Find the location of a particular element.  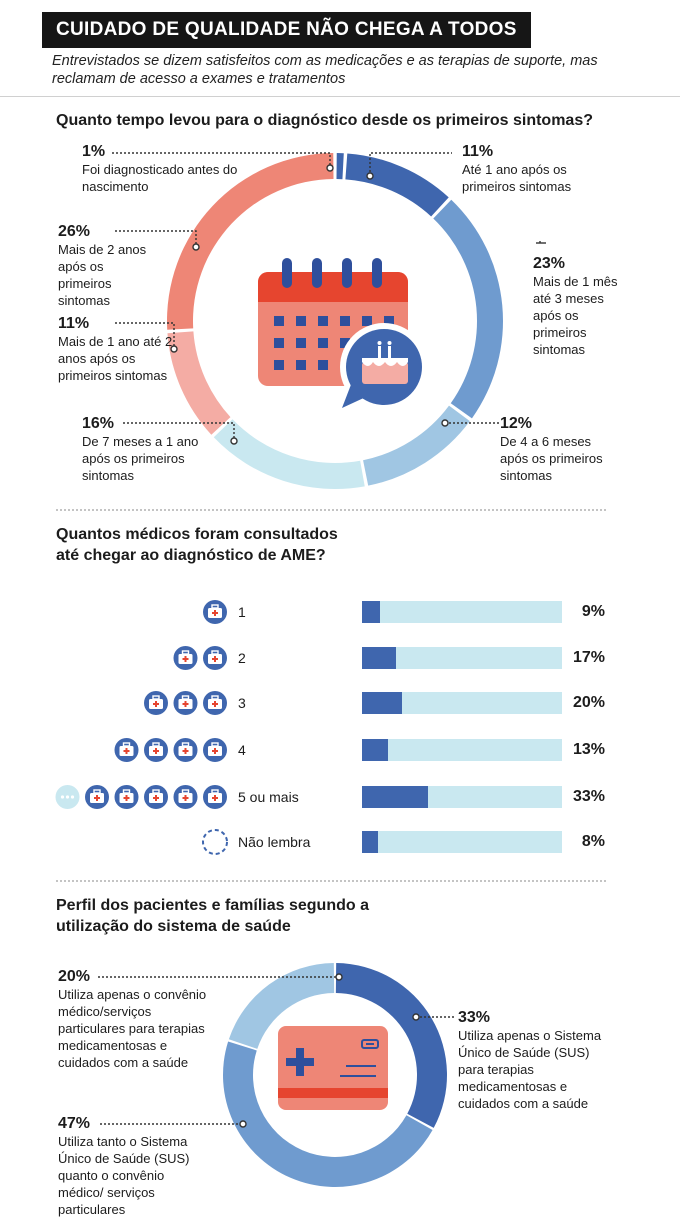

bar-value-label: 13% is located at coordinates (588, 749).